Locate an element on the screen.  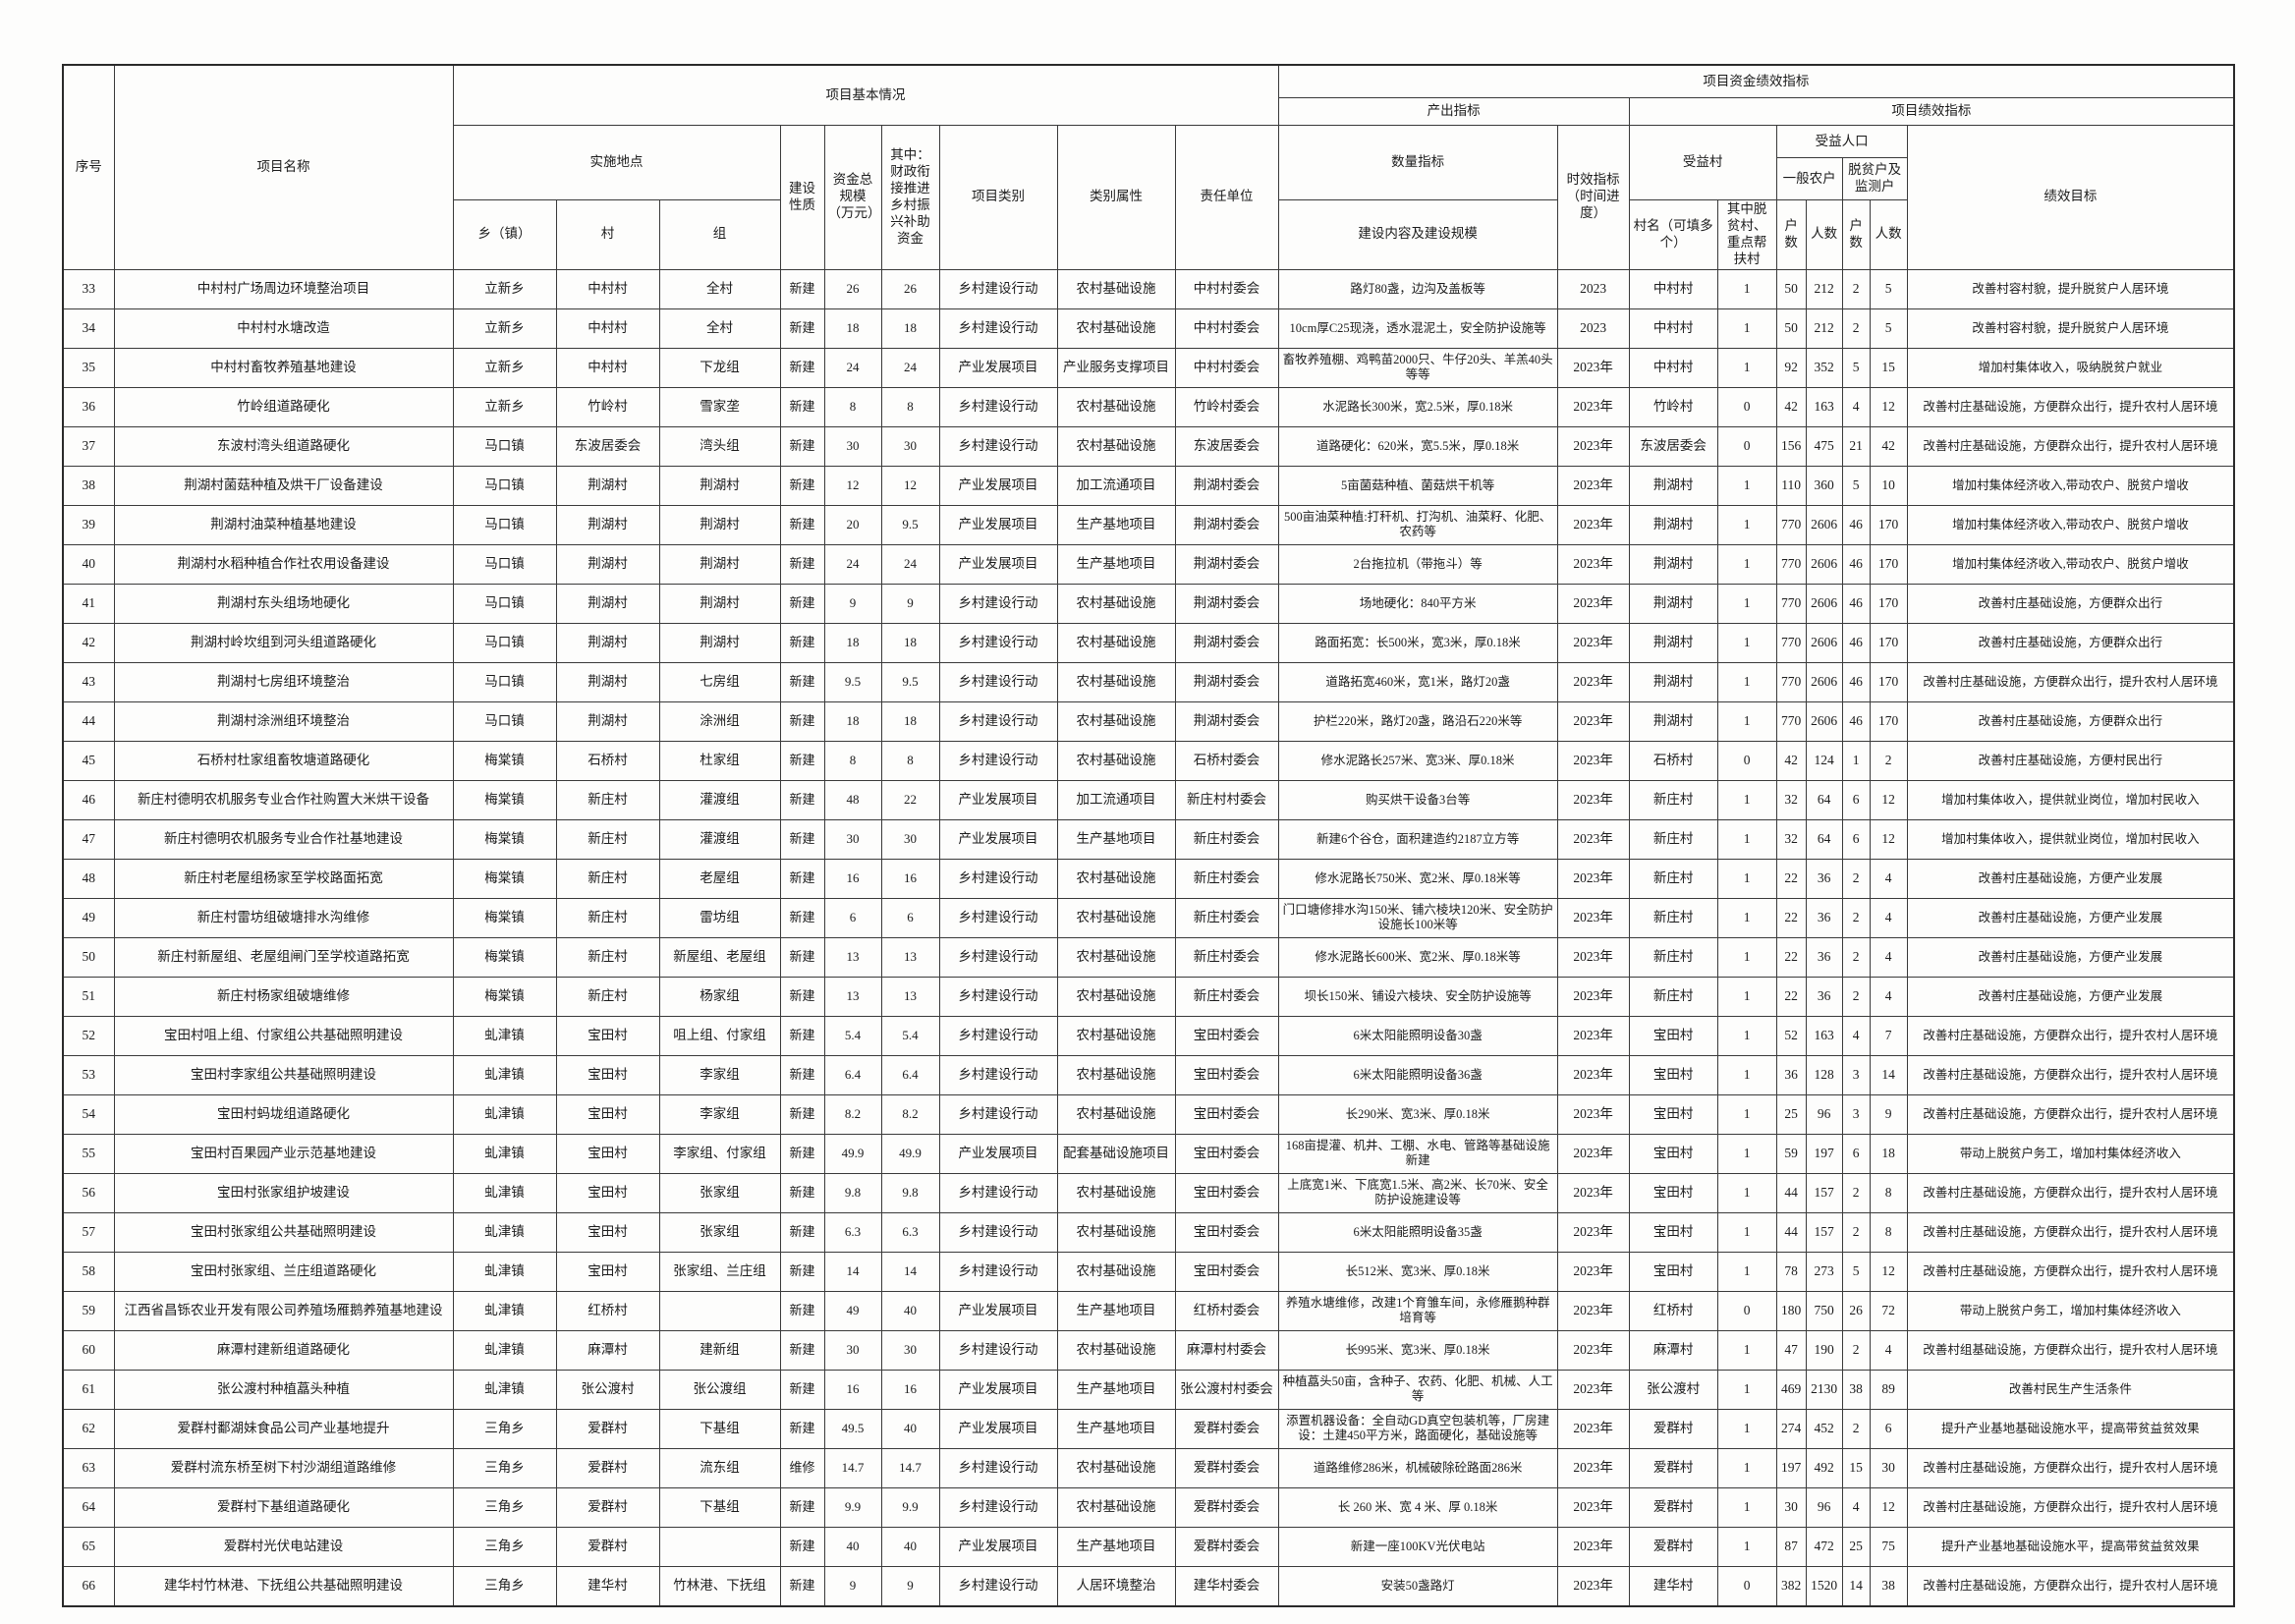
cell-seq: 36 is located at coordinates (89, 406).